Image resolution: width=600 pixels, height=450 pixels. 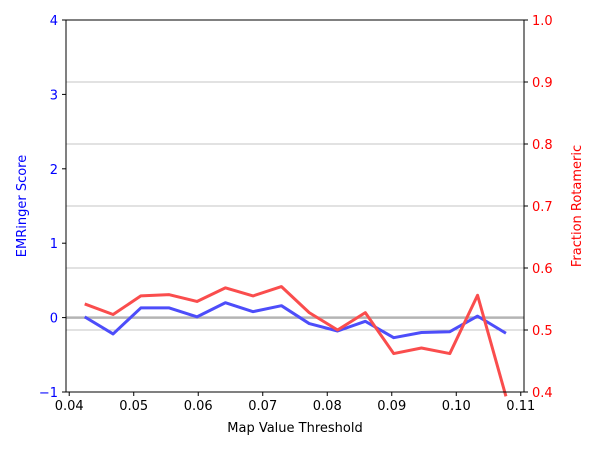 I want to click on y-right-tick-label: 0.8, so click(x=542, y=145).